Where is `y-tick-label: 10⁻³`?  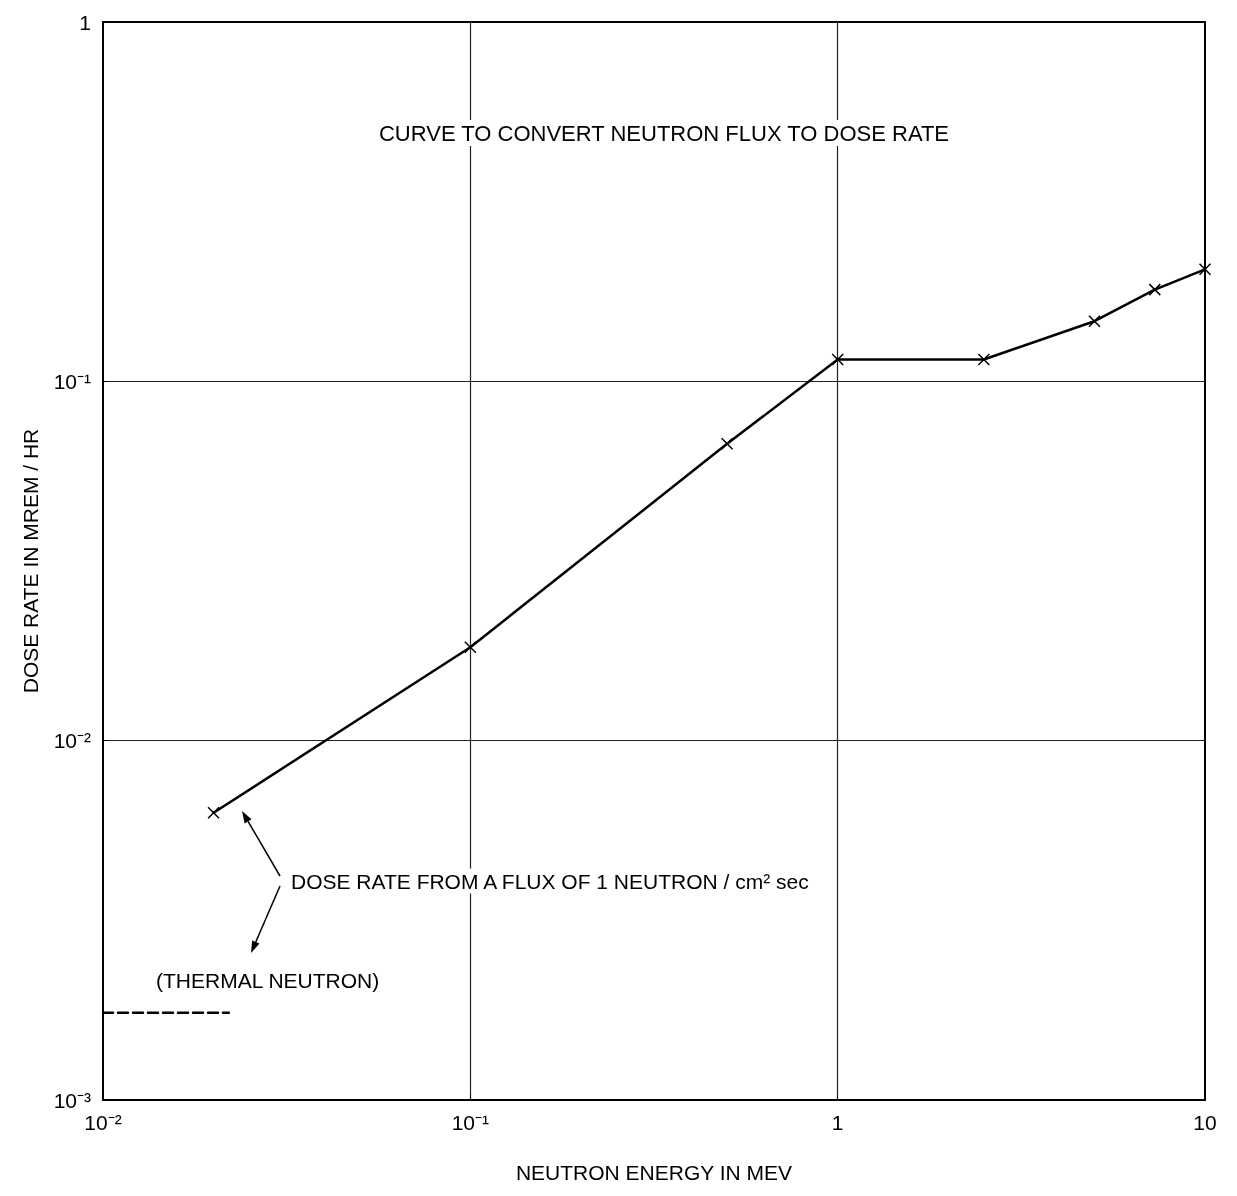 y-tick-label: 10⁻³ is located at coordinates (72, 1100).